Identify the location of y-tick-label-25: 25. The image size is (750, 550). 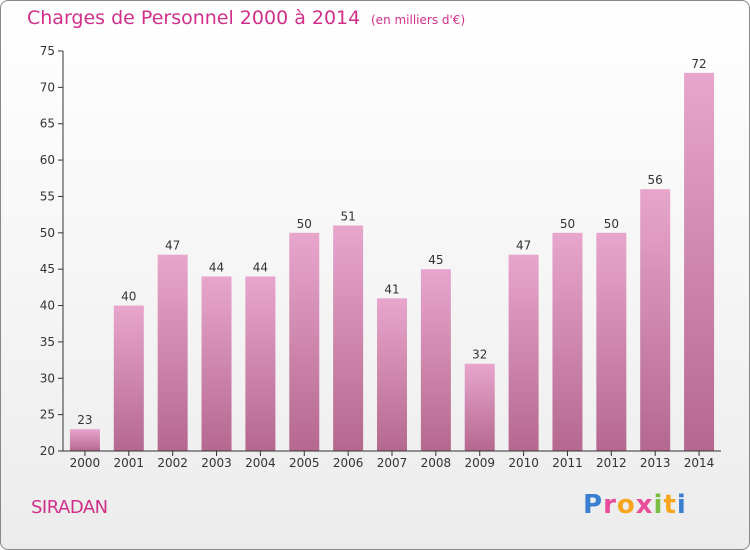
(47, 415).